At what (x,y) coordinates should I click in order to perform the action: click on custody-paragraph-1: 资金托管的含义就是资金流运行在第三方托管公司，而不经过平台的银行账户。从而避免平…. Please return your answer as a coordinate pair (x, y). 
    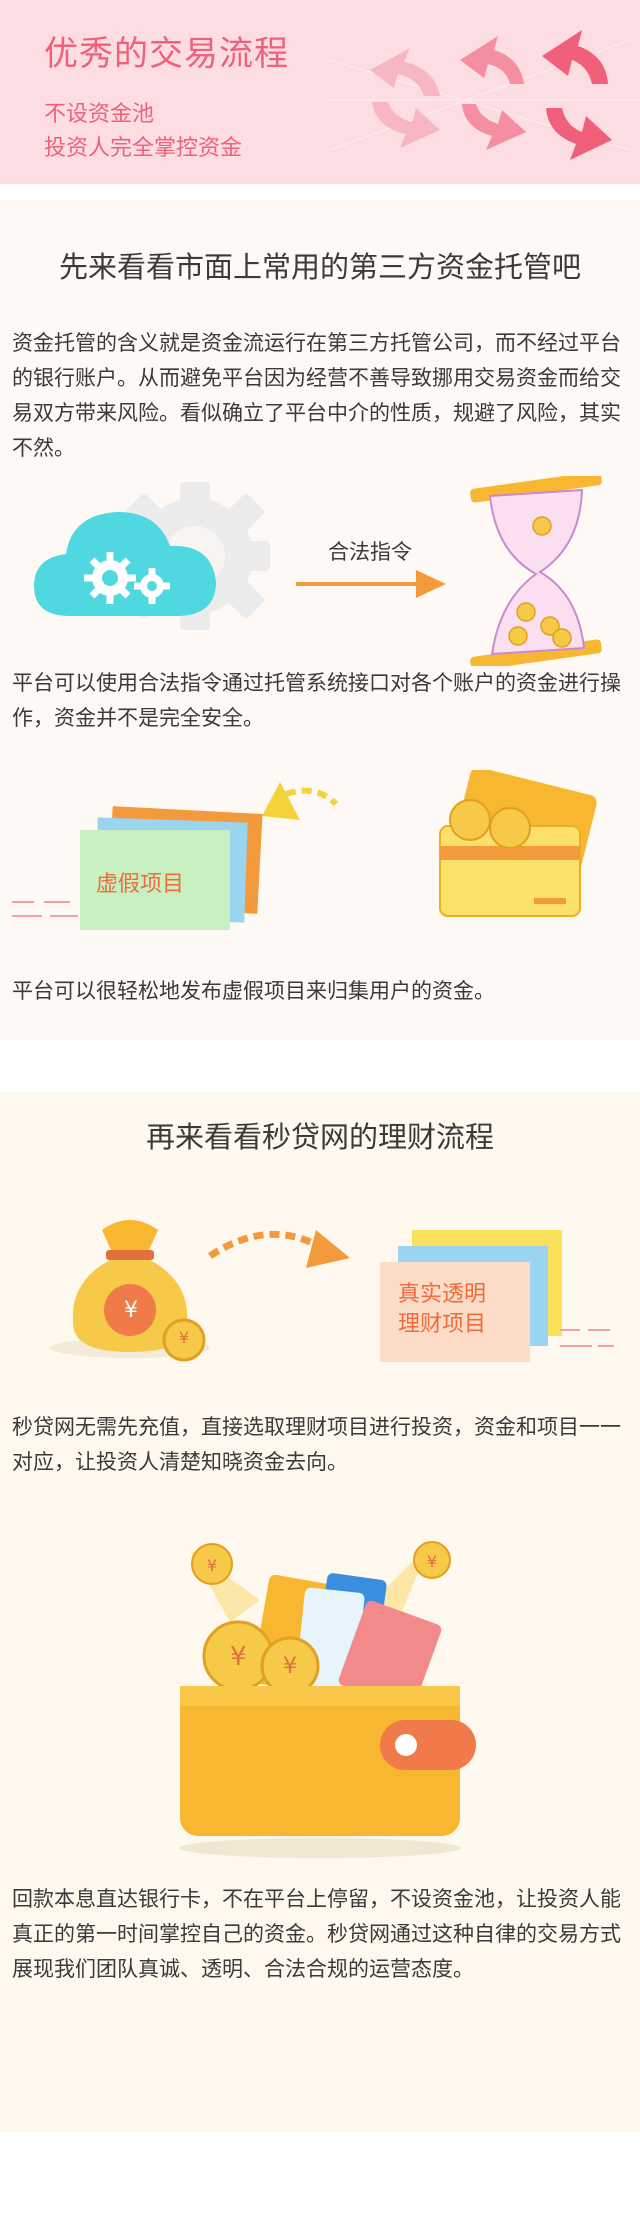
    Looking at the image, I should click on (316, 395).